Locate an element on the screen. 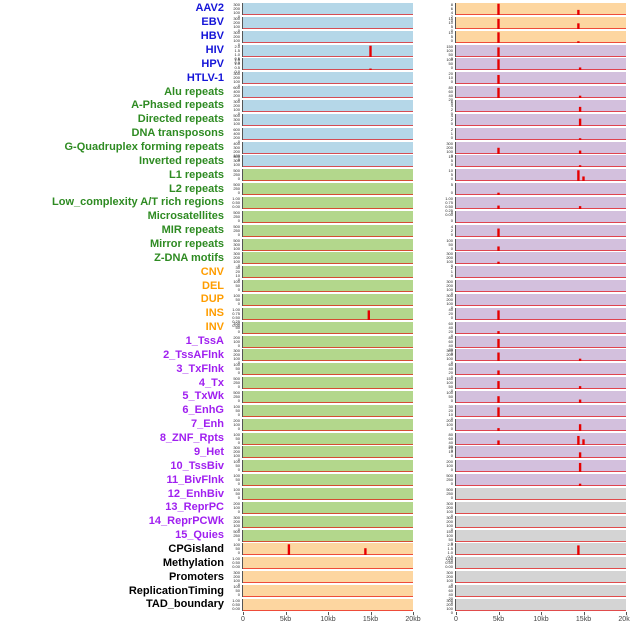 Image resolution: width=630 pixels, height=630 pixels. y-axis-ticks-right: 100 50 0 is located at coordinates (434, 64).